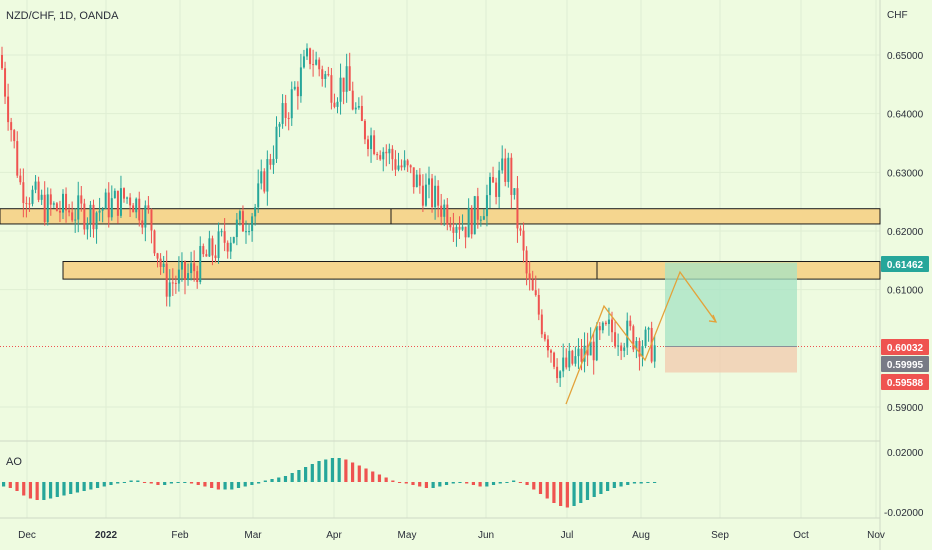 This screenshot has width=932, height=550. I want to click on time-tick-label: Dec, so click(27, 535).